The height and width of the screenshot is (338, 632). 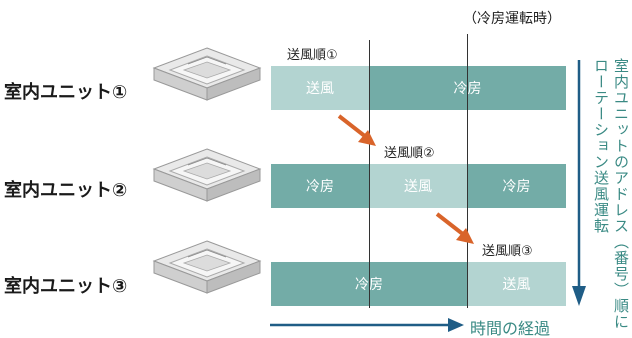 What do you see at coordinates (409, 153) in the screenshot?
I see `fan-order-label: 送風順②` at bounding box center [409, 153].